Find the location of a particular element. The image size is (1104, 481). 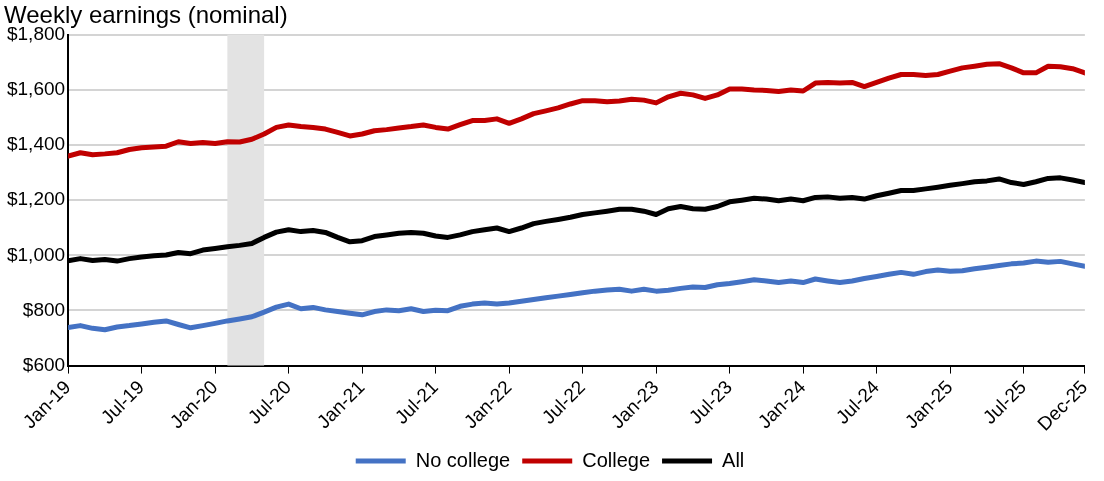

legend-label: No college is located at coordinates (463, 459).